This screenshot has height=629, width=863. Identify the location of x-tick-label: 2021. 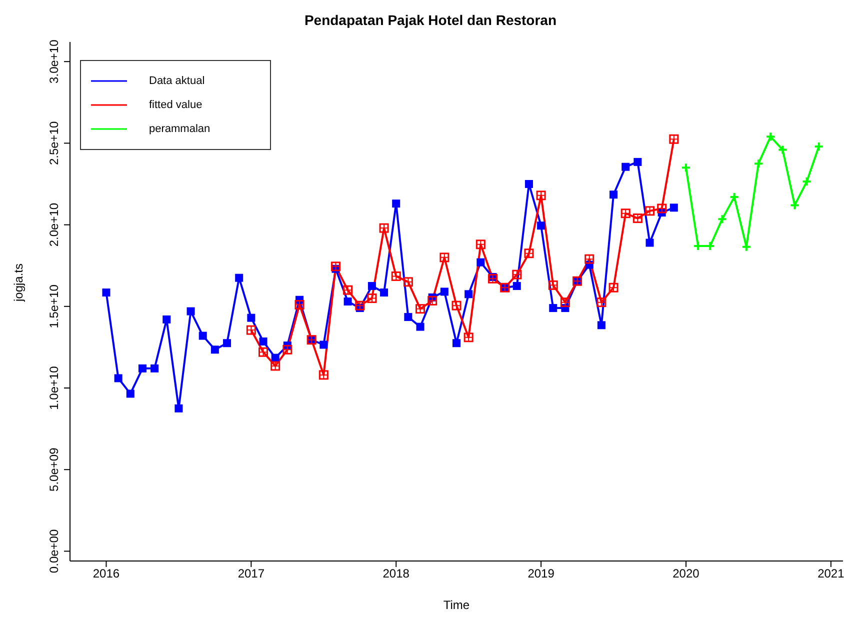
(831, 573).